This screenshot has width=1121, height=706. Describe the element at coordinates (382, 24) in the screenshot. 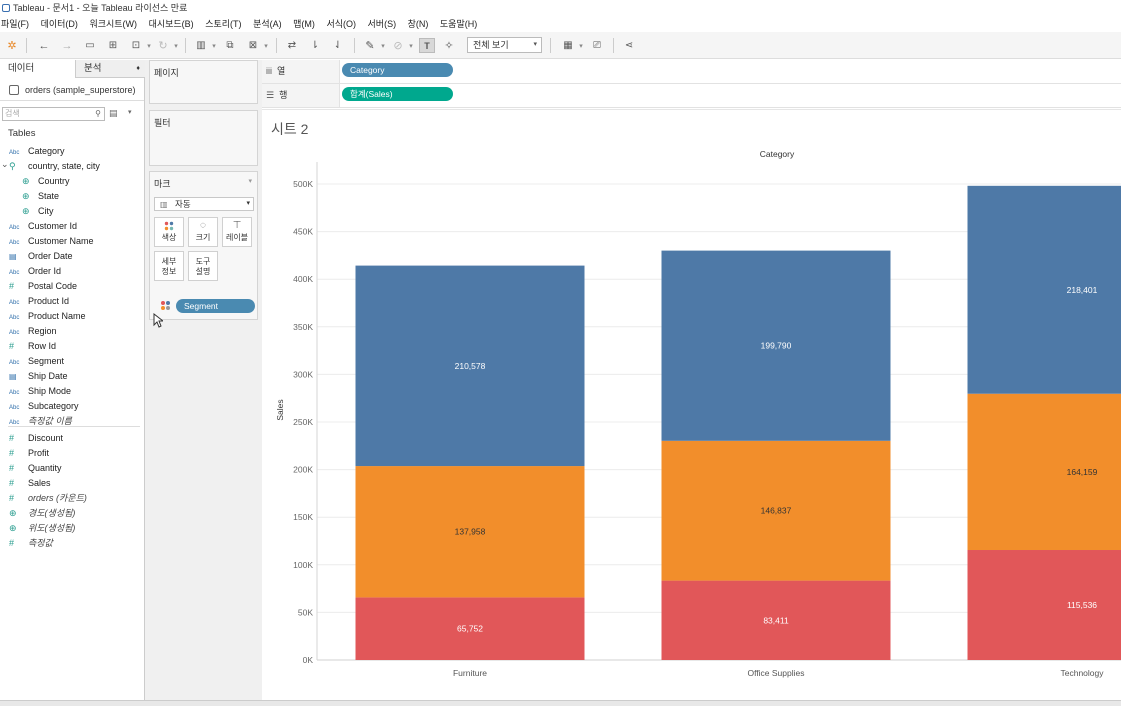

I see `menu-server: 서버(S)` at that location.